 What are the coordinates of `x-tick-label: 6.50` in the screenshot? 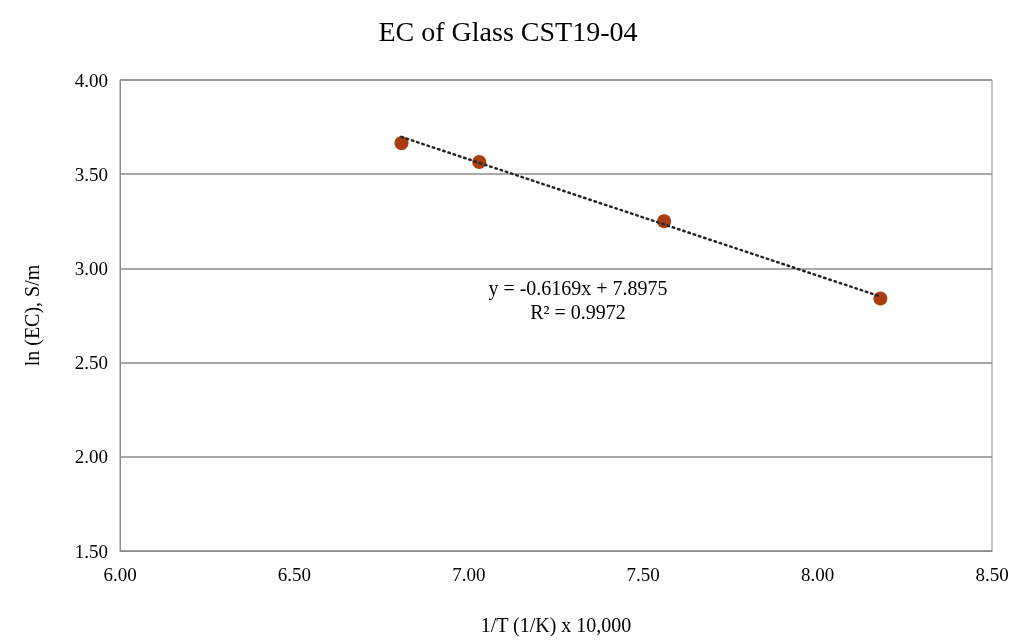 It's located at (294, 574).